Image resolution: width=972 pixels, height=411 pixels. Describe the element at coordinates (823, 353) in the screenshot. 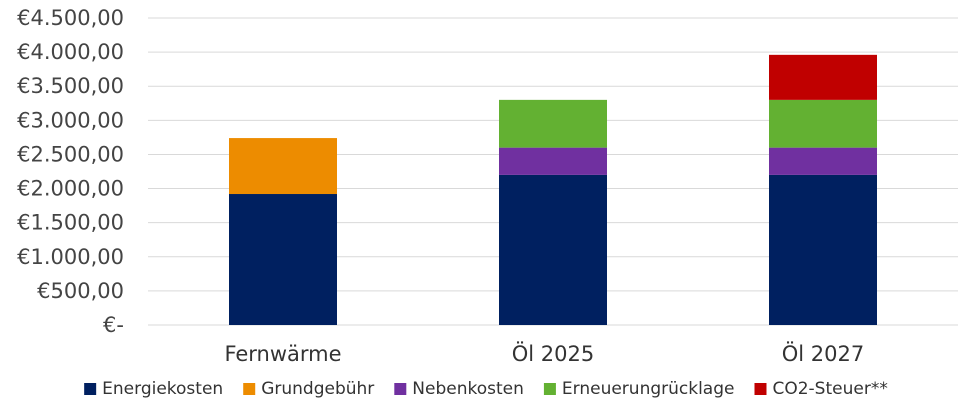

I see `x-category-label: Öl 2027` at that location.